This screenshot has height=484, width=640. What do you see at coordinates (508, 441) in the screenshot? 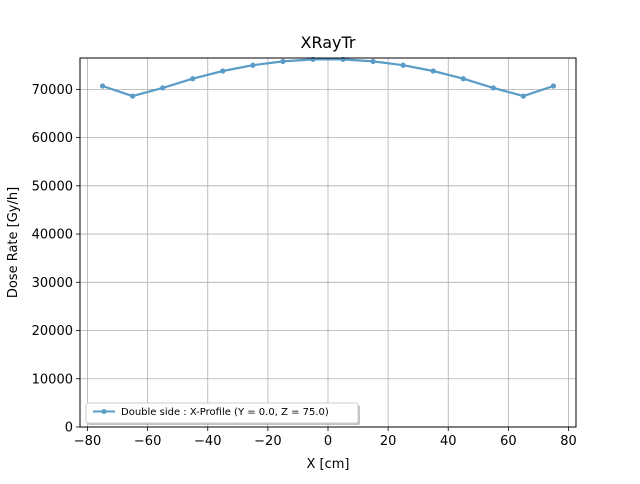
I see `x-tick-label: 60` at bounding box center [508, 441].